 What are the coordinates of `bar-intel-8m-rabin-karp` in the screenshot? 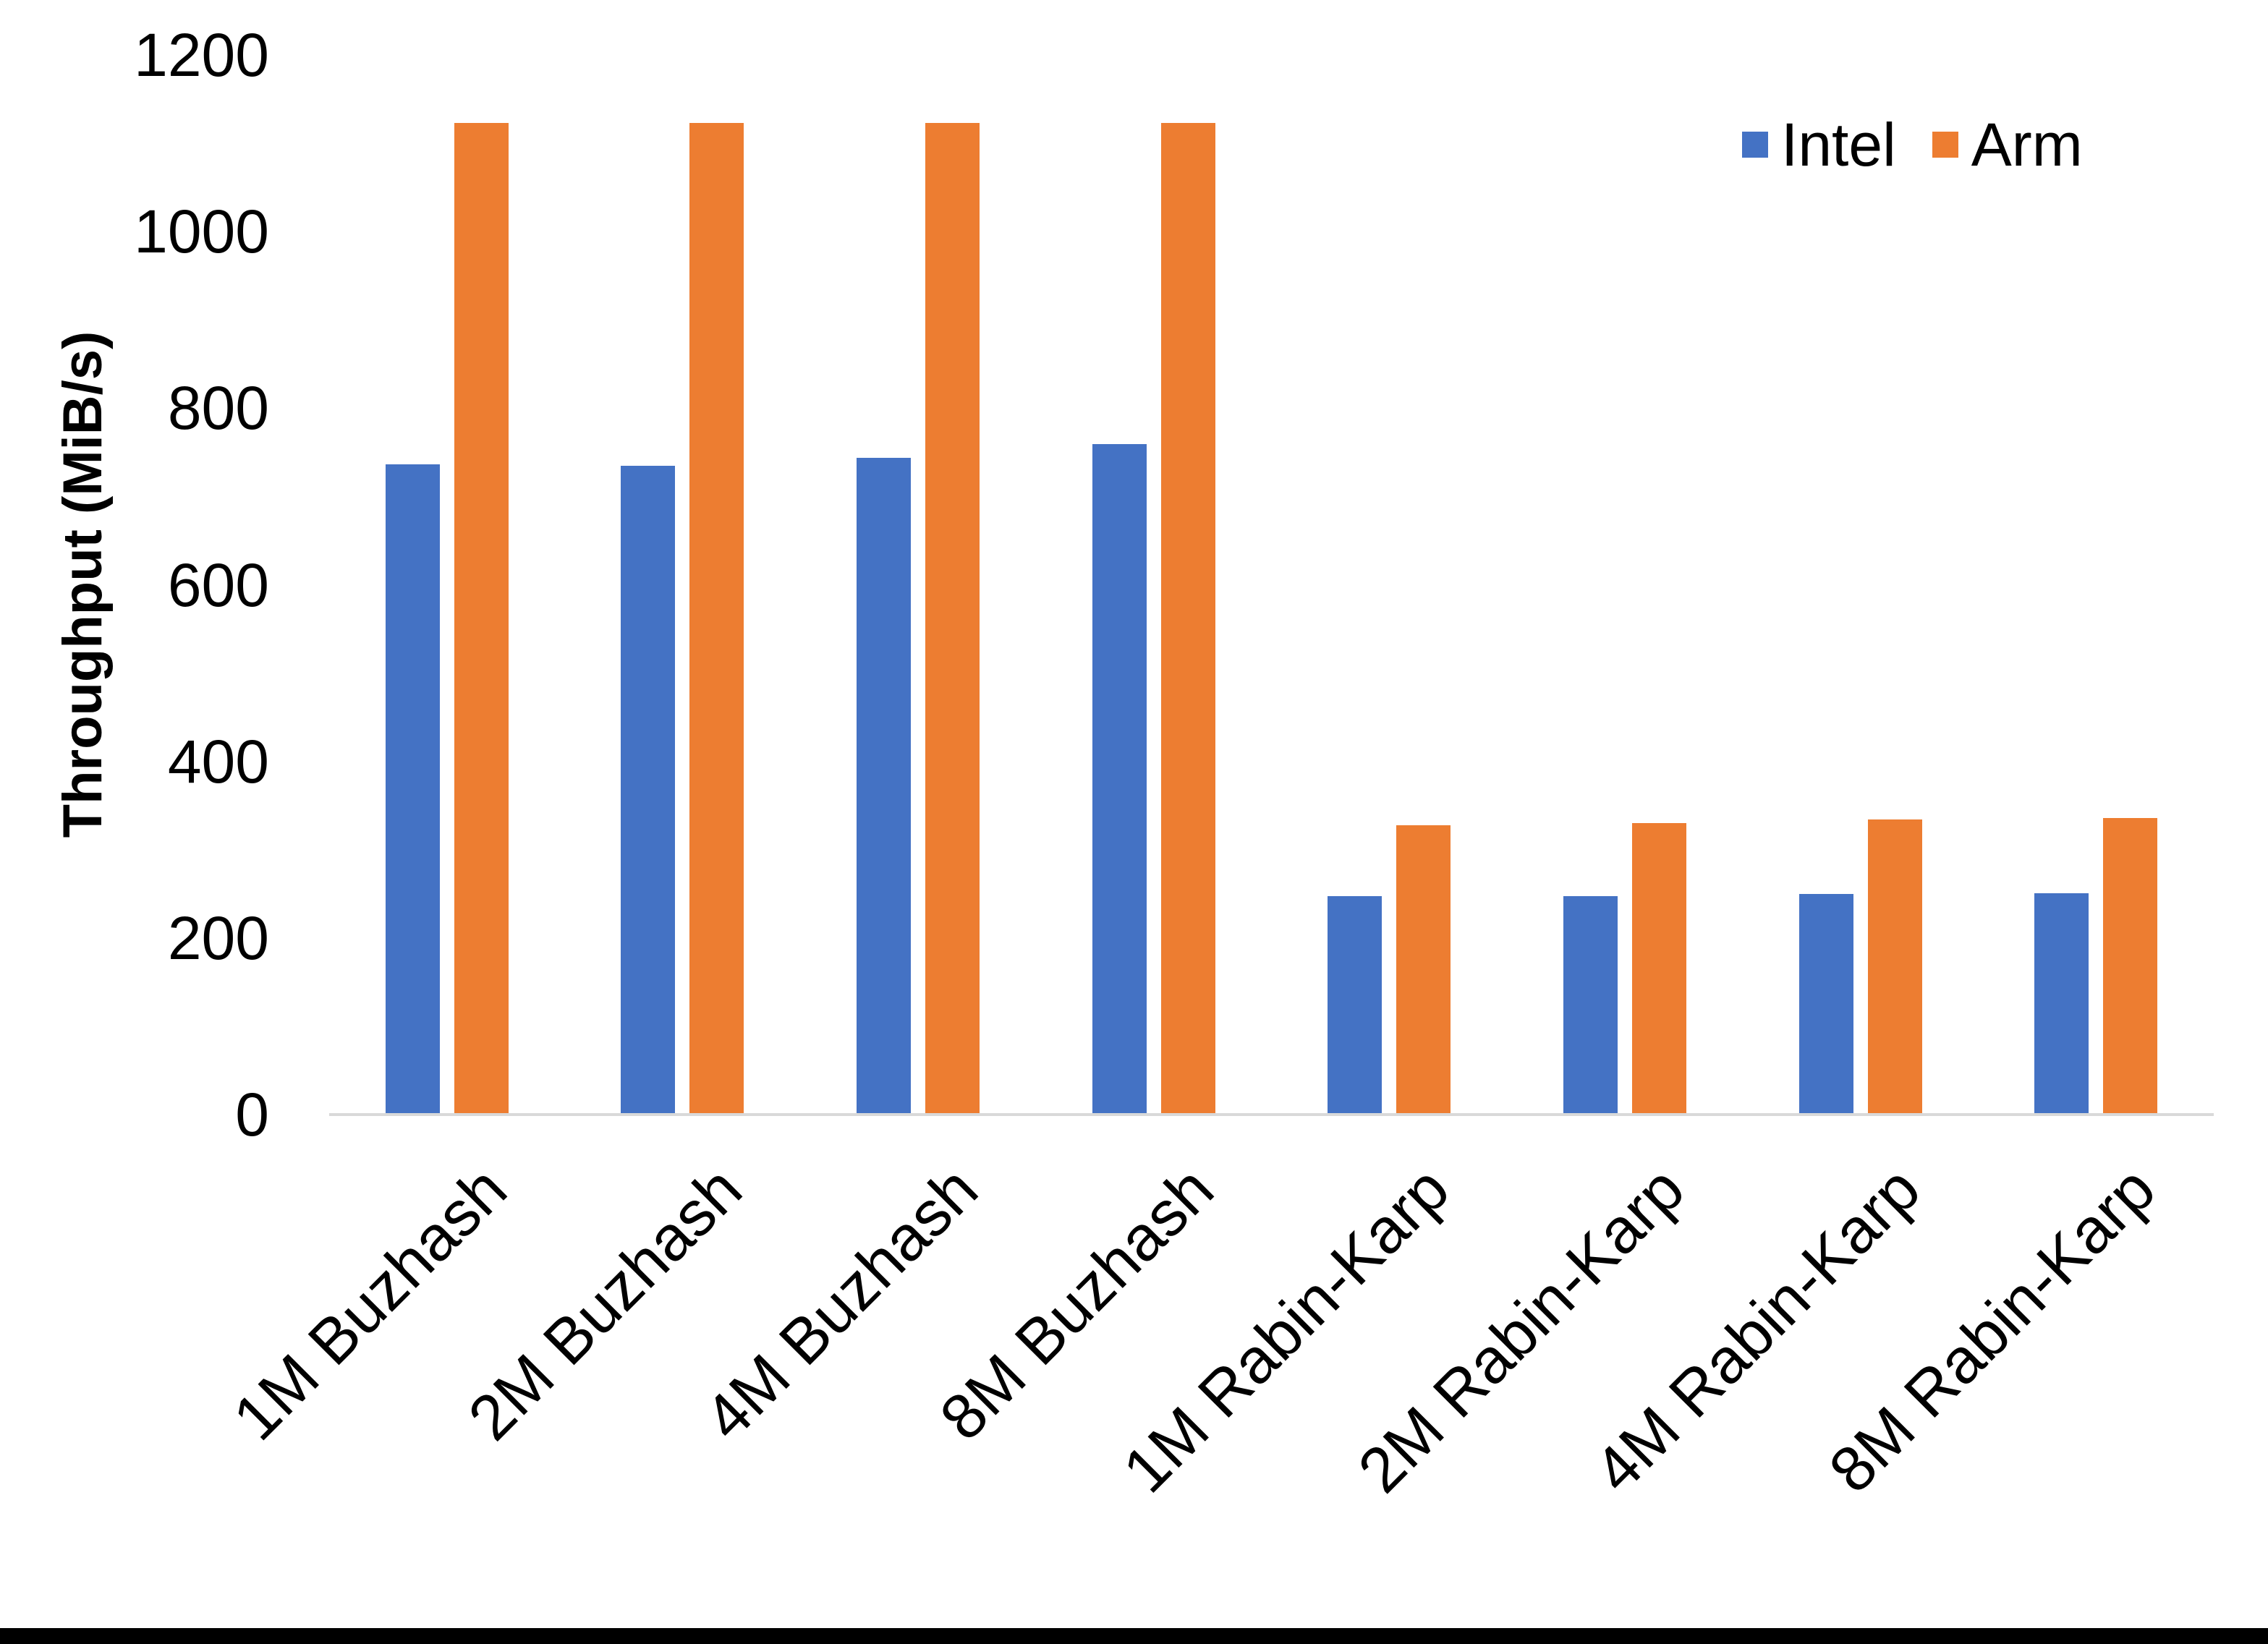 It's located at (2061, 1004).